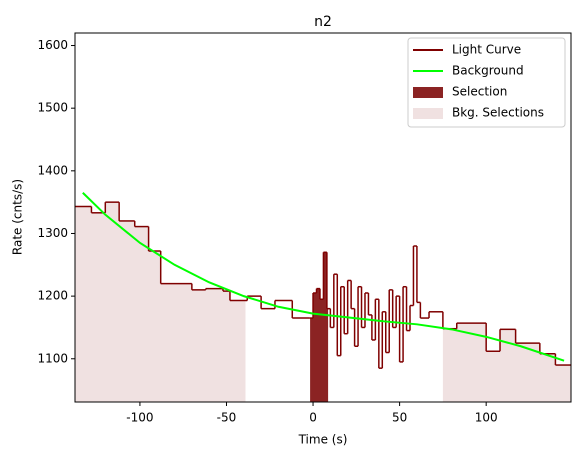 The width and height of the screenshot is (584, 455). What do you see at coordinates (479, 92) in the screenshot?
I see `legend-label: Selection` at bounding box center [479, 92].